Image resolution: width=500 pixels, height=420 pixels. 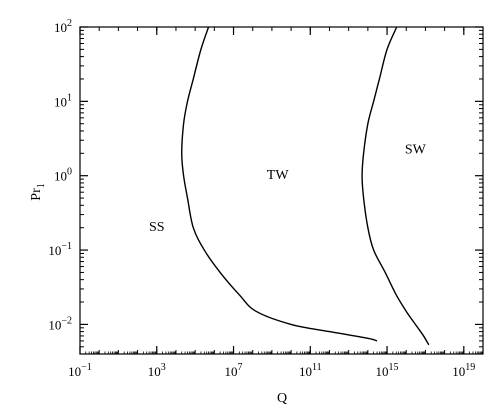 What do you see at coordinates (157, 370) in the screenshot?
I see `x-tick-label: 10³` at bounding box center [157, 370].